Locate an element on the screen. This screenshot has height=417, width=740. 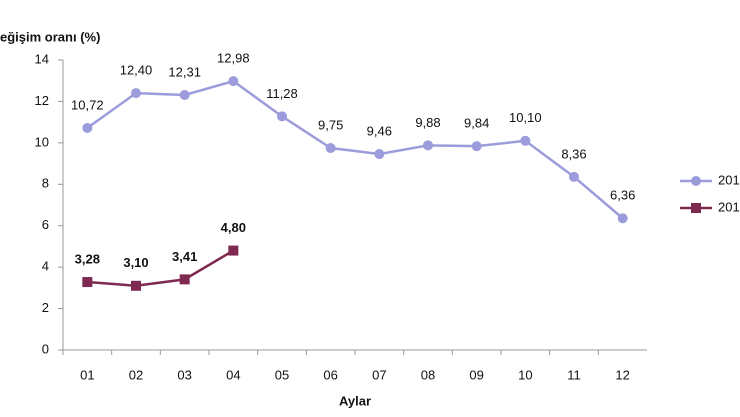
y-tick-label: 14 is located at coordinates (42, 58).